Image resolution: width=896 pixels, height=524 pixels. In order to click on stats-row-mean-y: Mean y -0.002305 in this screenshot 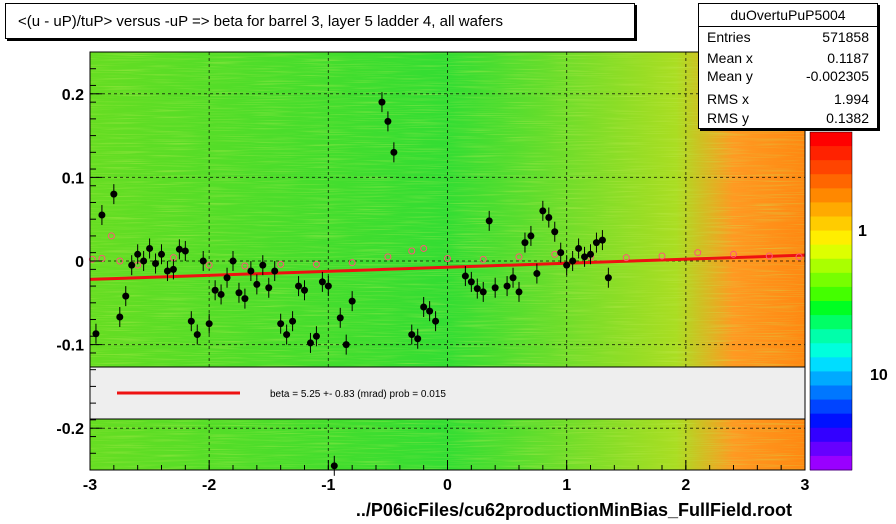, I will do `click(788, 78)`.